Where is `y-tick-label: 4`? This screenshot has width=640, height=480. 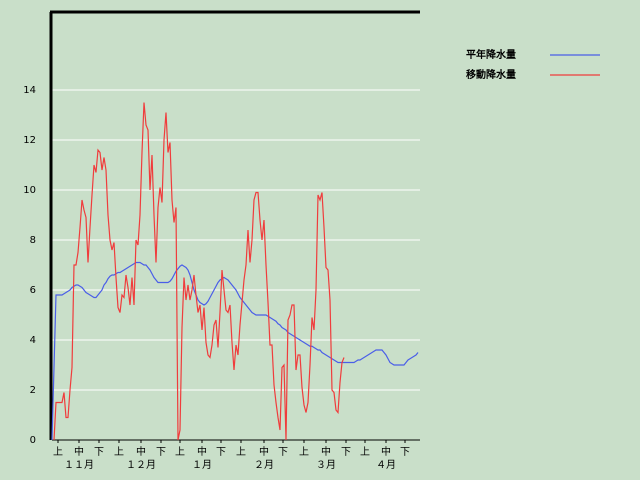 y-tick-label: 4 is located at coordinates (33, 340).